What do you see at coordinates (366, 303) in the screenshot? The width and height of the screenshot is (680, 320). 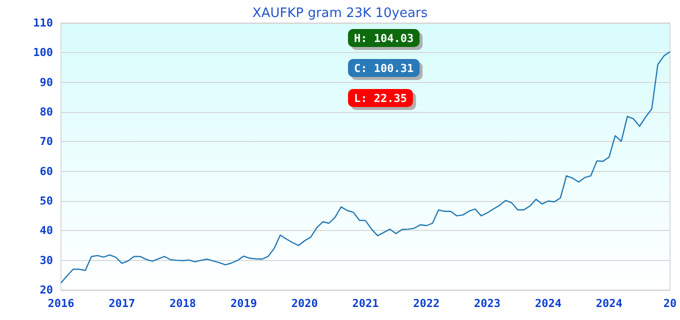 I see `x-tick-label: 2021` at bounding box center [366, 303].